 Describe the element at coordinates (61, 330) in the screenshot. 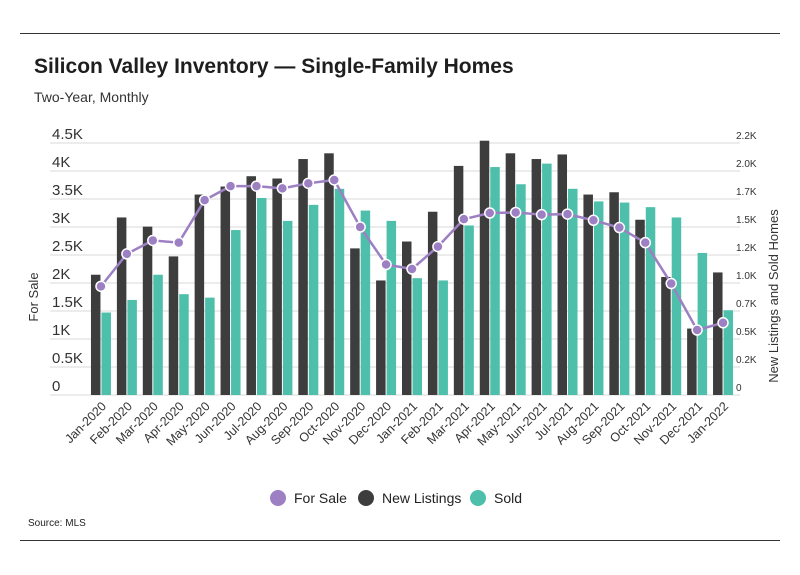

I see `y-left-tick-label: 1K` at that location.